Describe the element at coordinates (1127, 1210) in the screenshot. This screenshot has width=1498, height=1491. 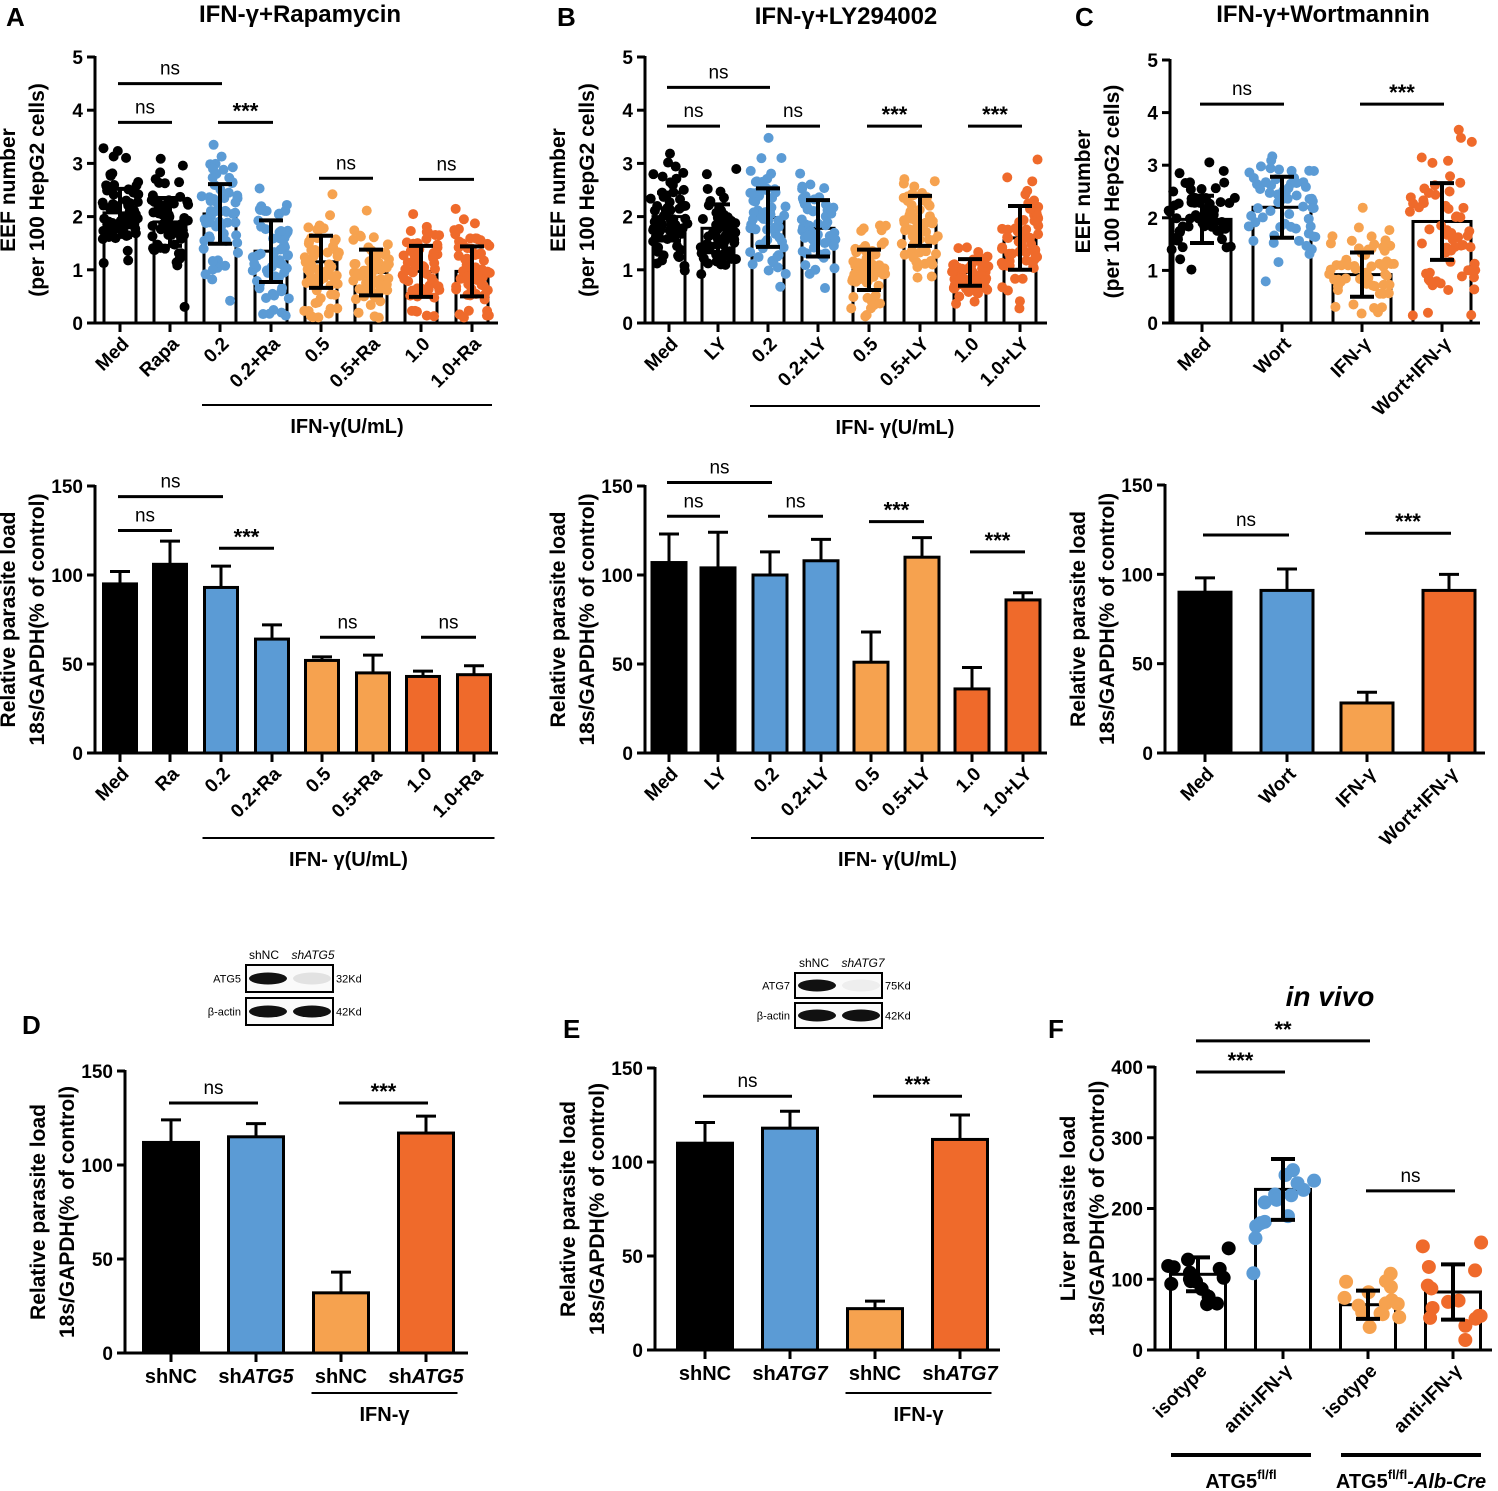
I see `y-tick-label: 200` at that location.